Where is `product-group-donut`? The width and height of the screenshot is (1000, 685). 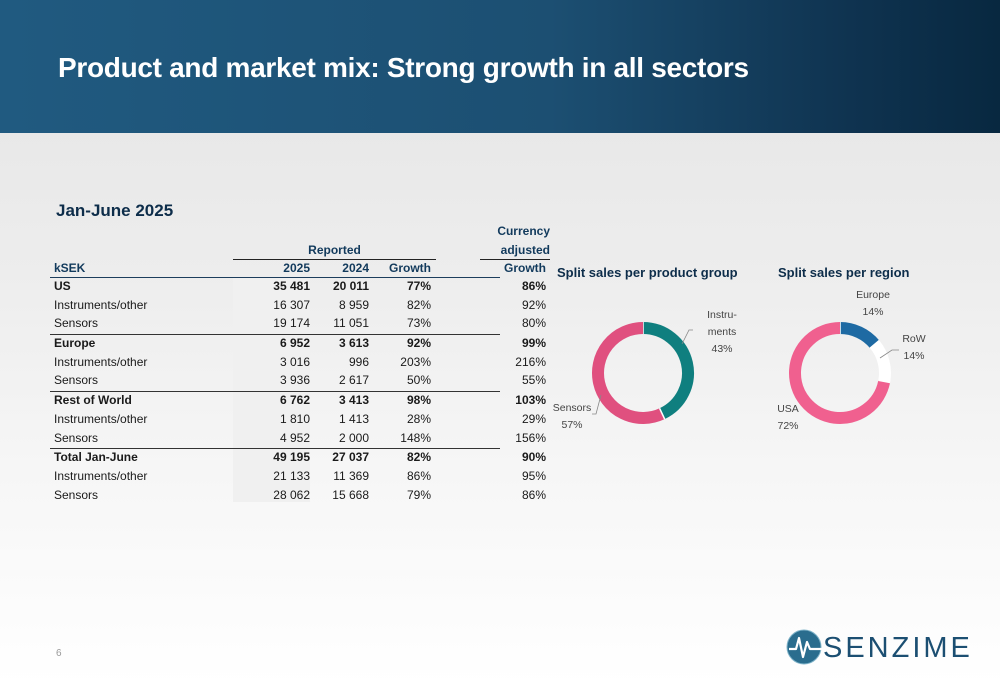
product-group-donut is located at coordinates (643, 373).